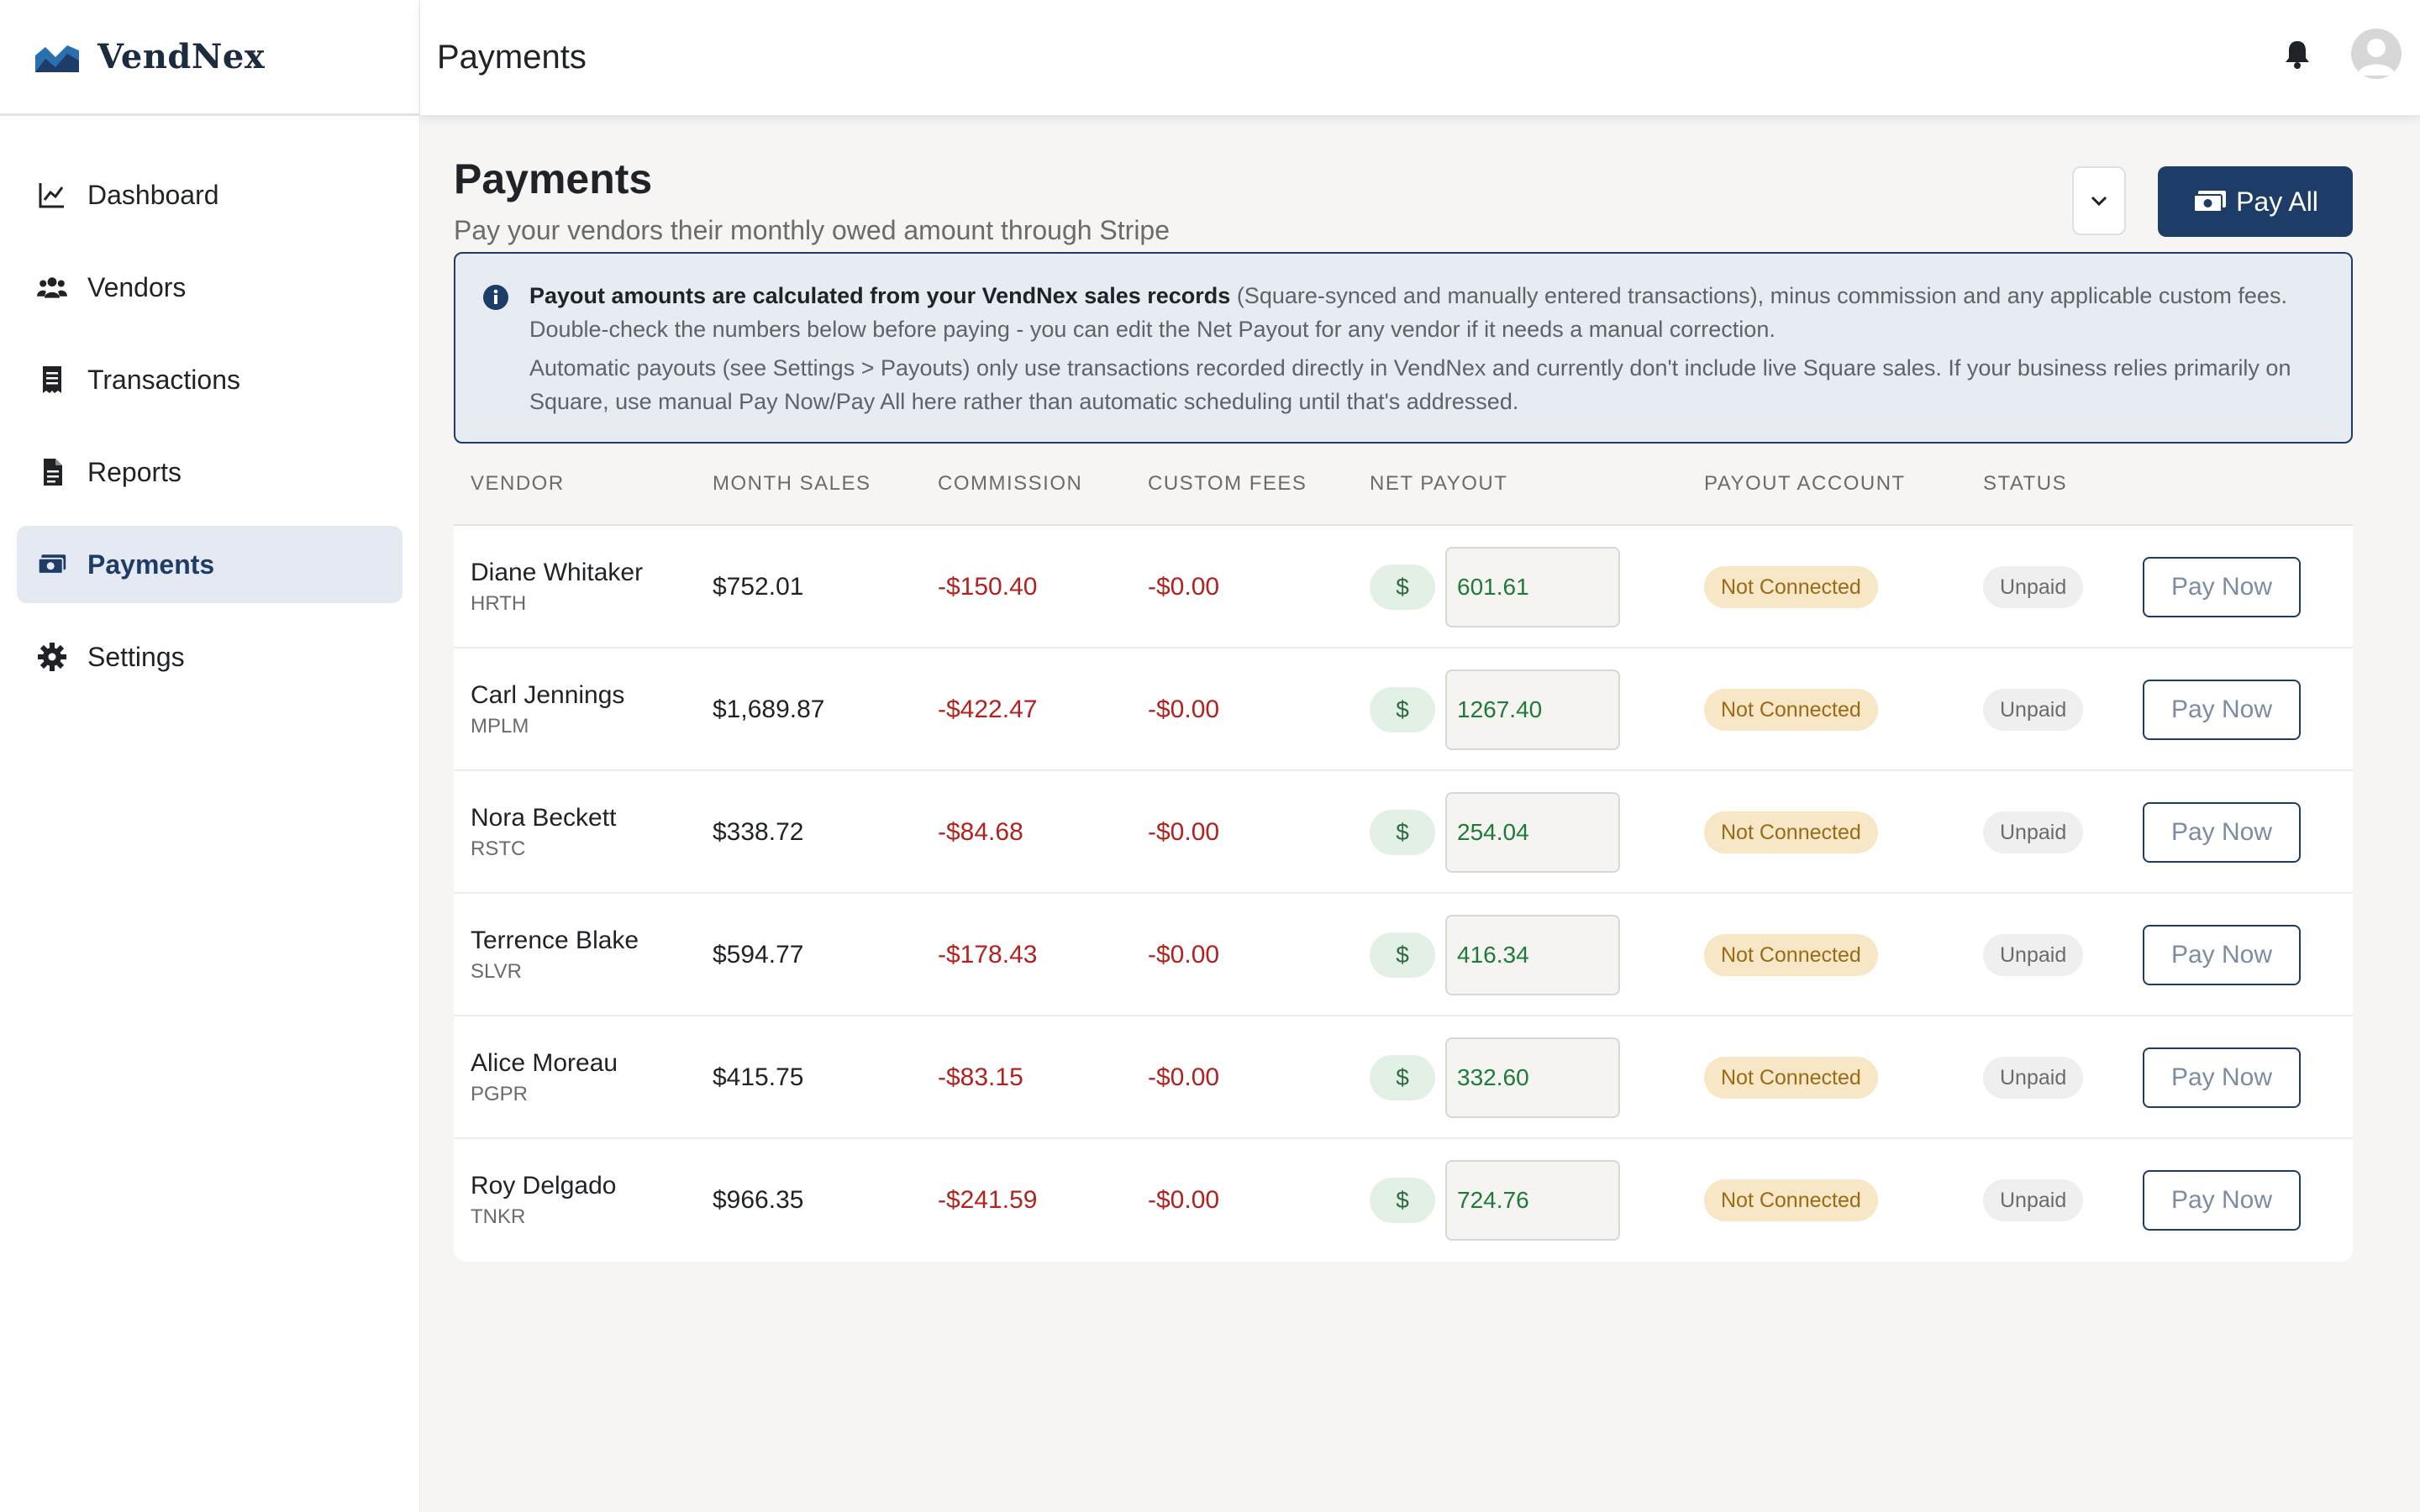 The width and height of the screenshot is (2420, 1512). Describe the element at coordinates (2376, 54) in the screenshot. I see `avatar` at that location.